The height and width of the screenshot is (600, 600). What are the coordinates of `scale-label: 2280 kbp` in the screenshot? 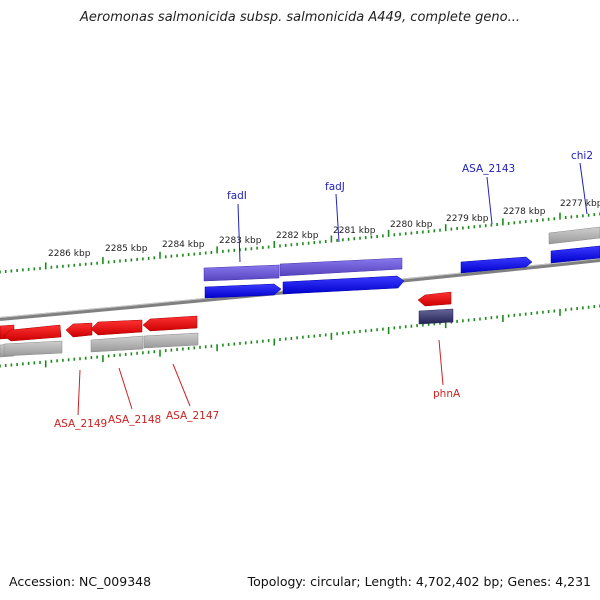 It's located at (411, 225).